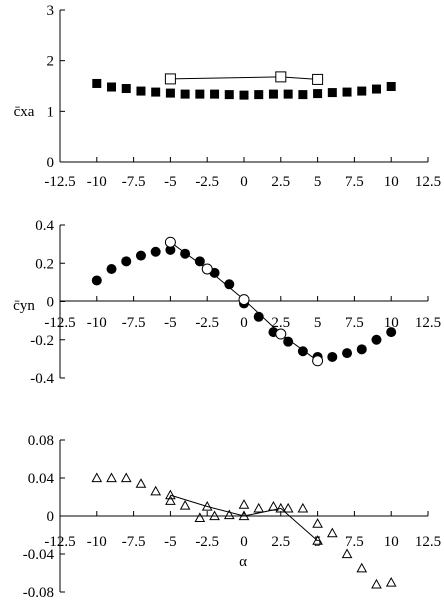 The image size is (444, 603). What do you see at coordinates (41, 441) in the screenshot?
I see `y-tick-label: 0.08` at bounding box center [41, 441].